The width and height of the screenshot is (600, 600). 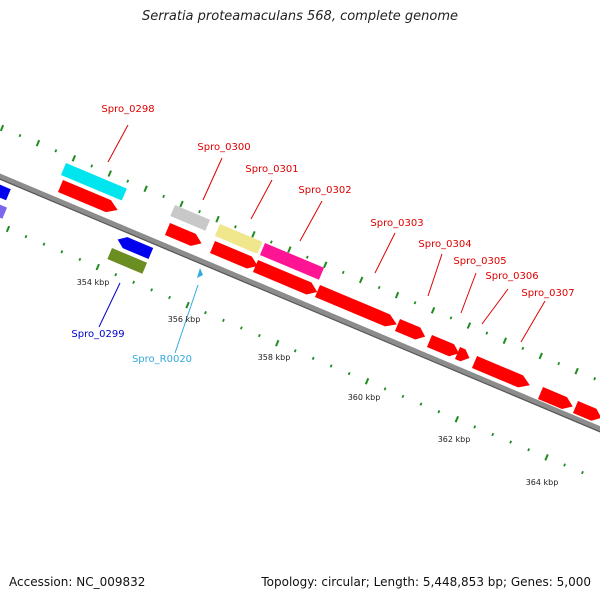 What do you see at coordinates (271, 169) in the screenshot?
I see `gene-label: Spro_0301` at bounding box center [271, 169].